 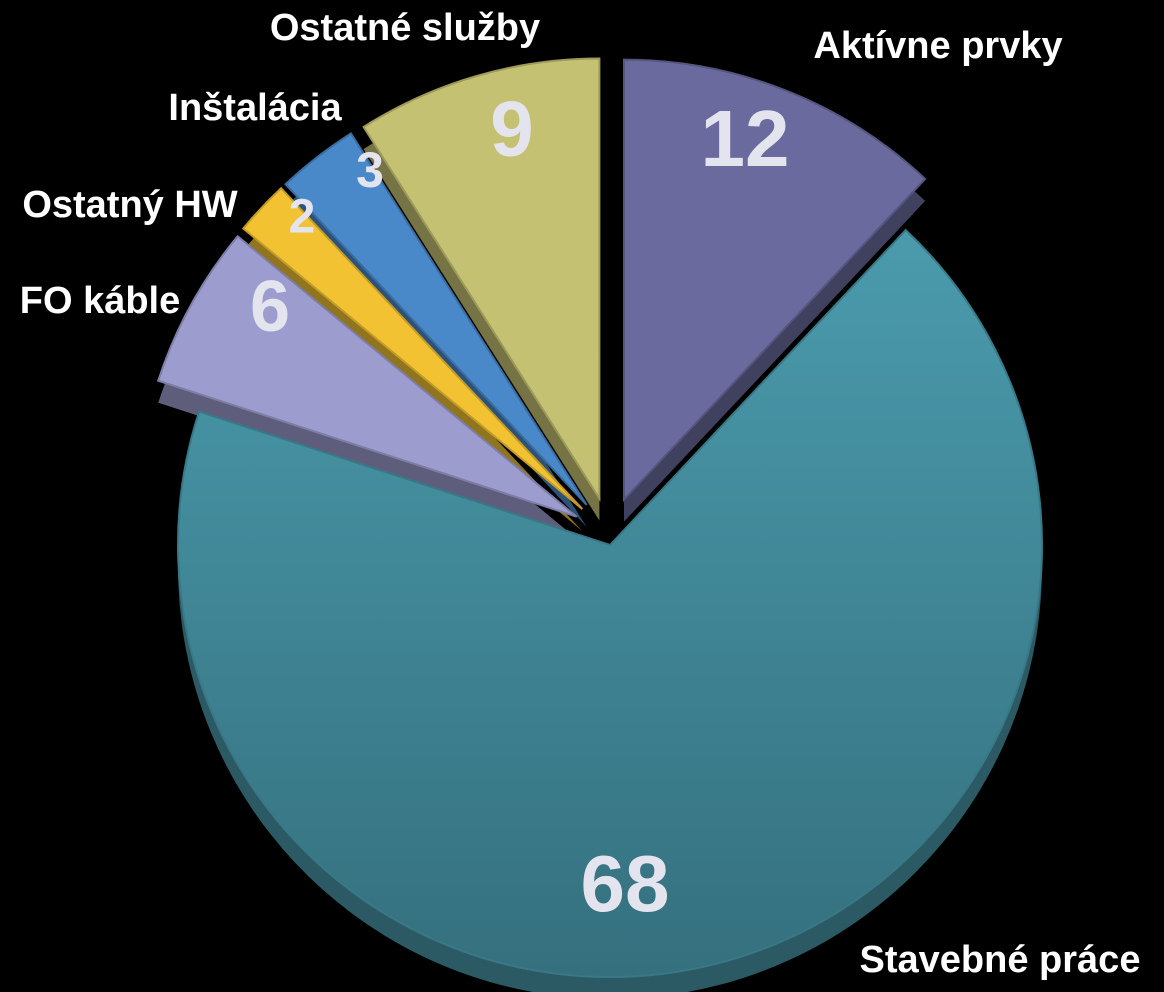 What do you see at coordinates (511, 129) in the screenshot?
I see `value-label: 9` at bounding box center [511, 129].